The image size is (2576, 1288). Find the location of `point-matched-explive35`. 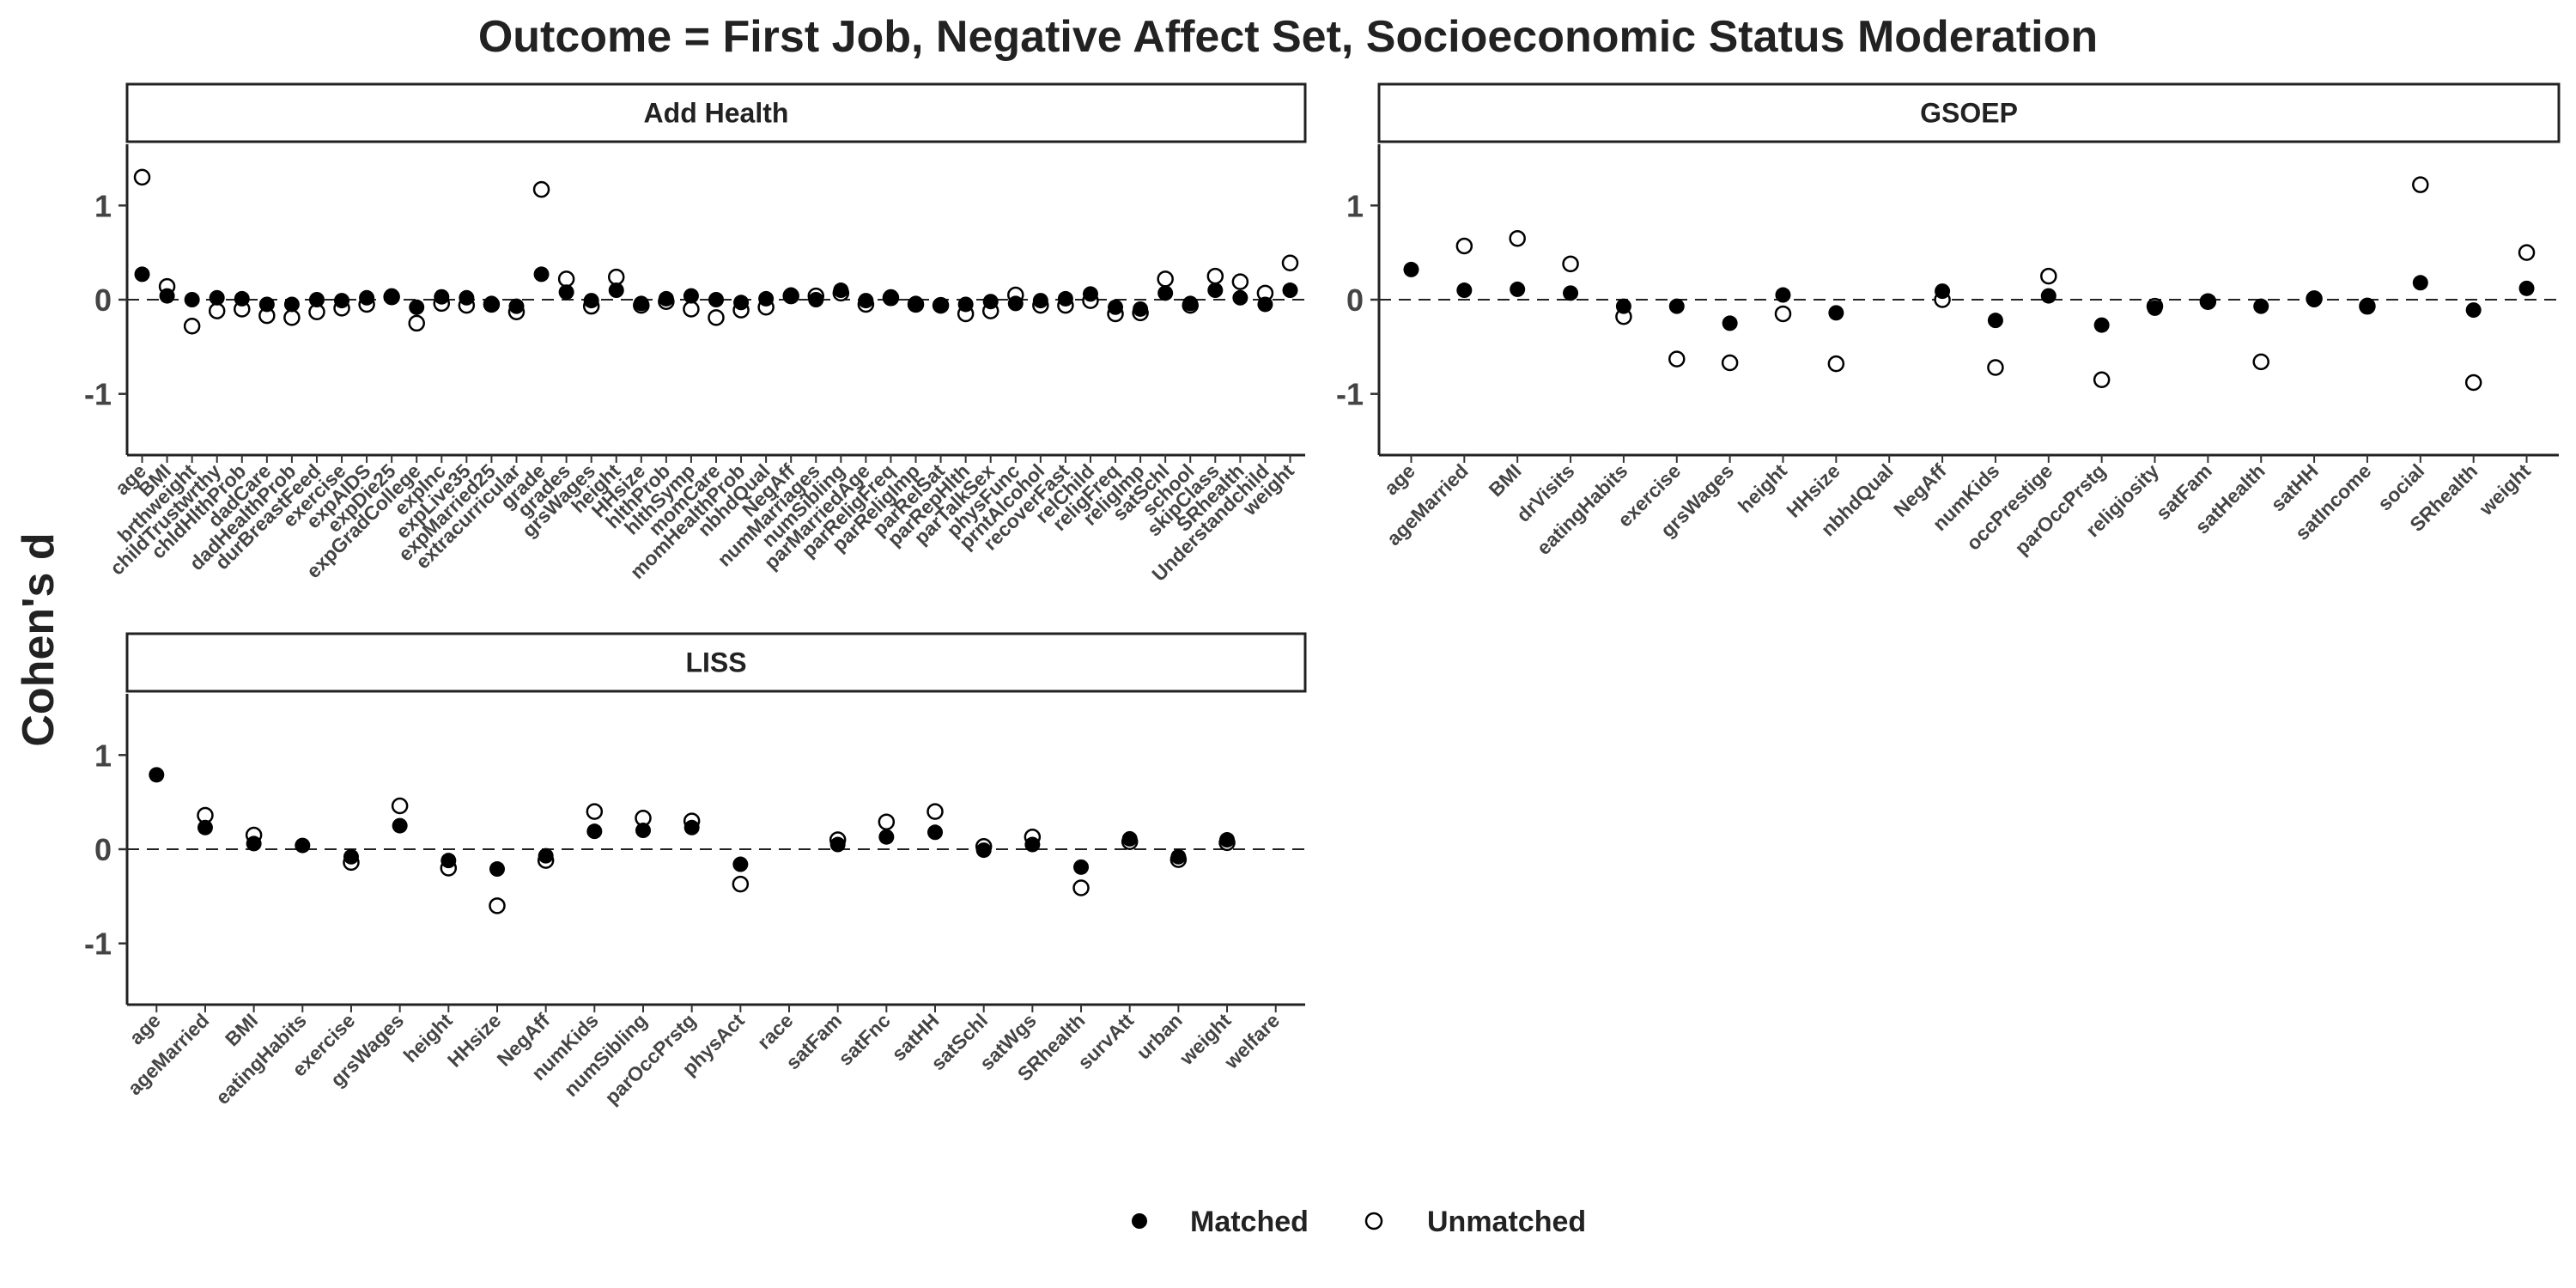

point-matched-explive35 is located at coordinates (467, 297).